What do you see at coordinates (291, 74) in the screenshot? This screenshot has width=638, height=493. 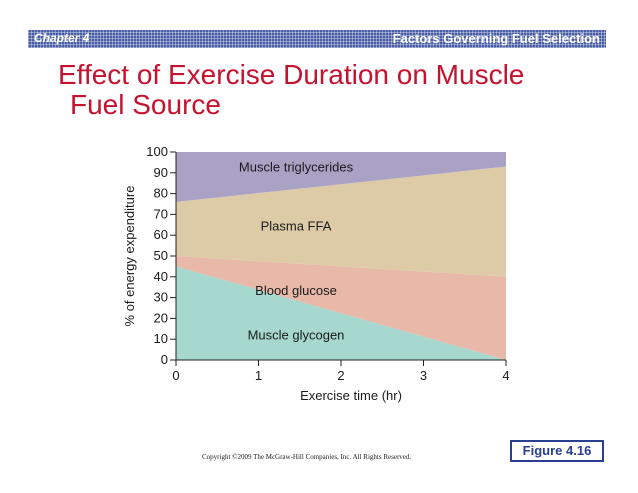 I see `slide-title-line1: Effect of Exercise Duration on Muscle` at bounding box center [291, 74].